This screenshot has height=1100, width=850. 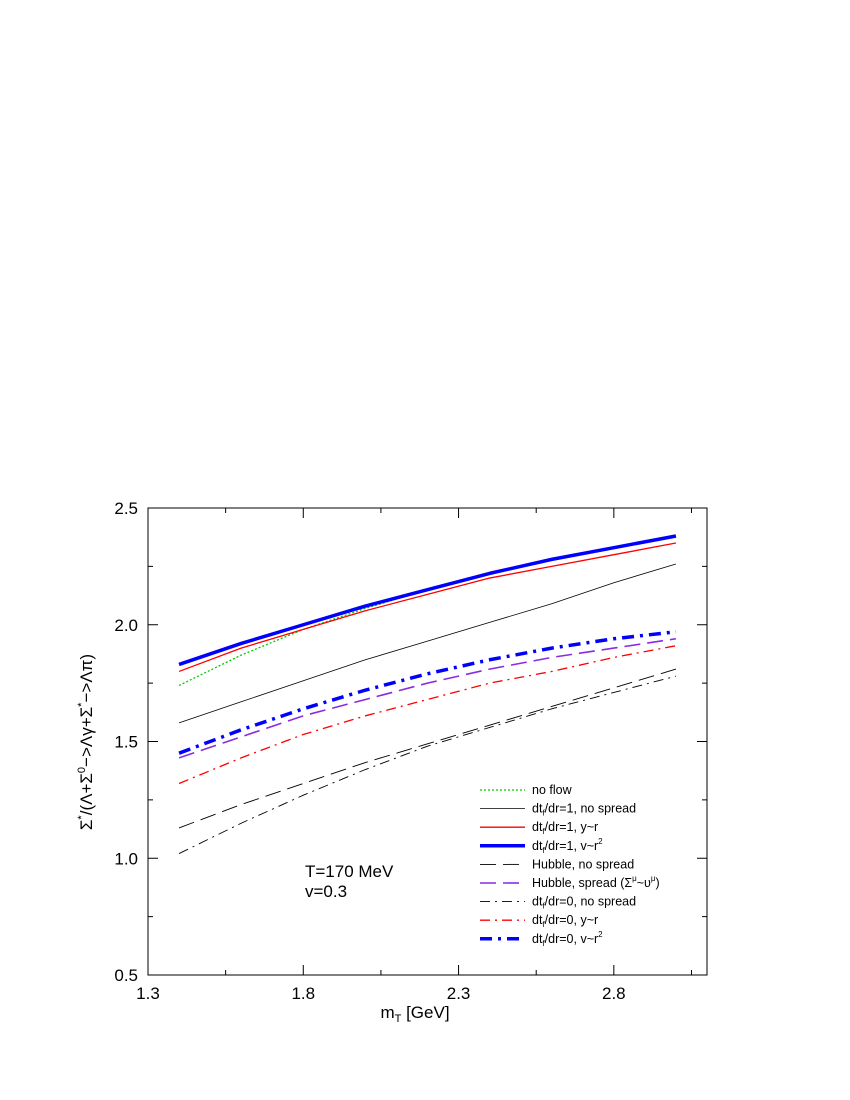 I want to click on legend-entry-label: dtf/dr=1, v~r2, so click(x=567, y=846).